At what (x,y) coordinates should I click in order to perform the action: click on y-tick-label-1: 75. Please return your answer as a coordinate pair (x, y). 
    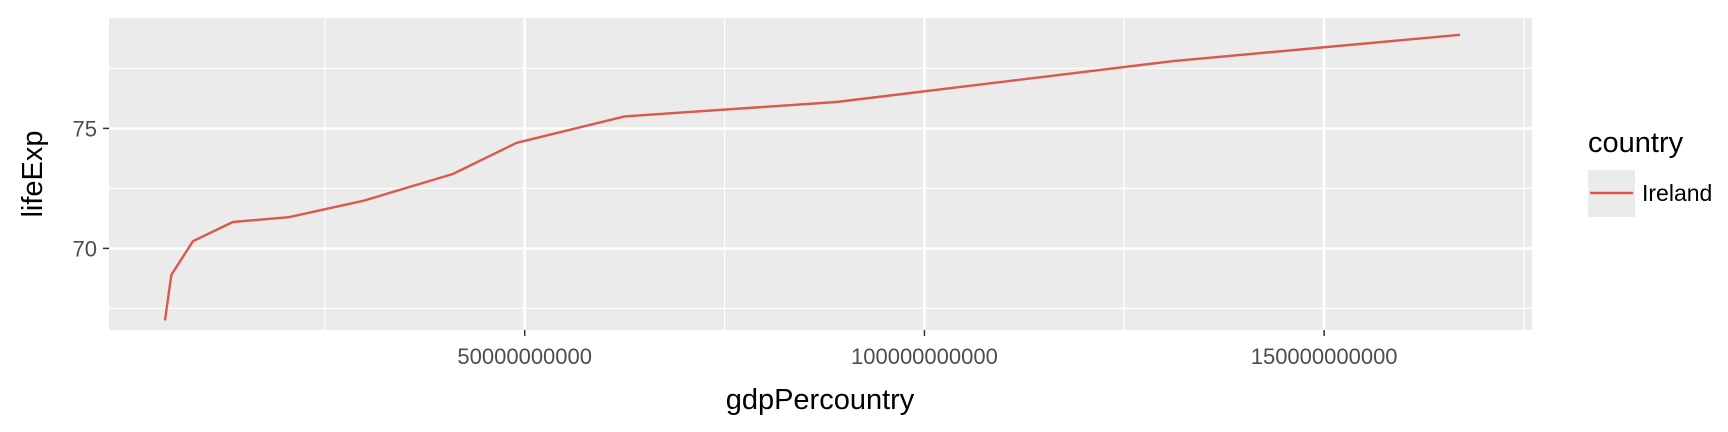
    Looking at the image, I should click on (85, 128).